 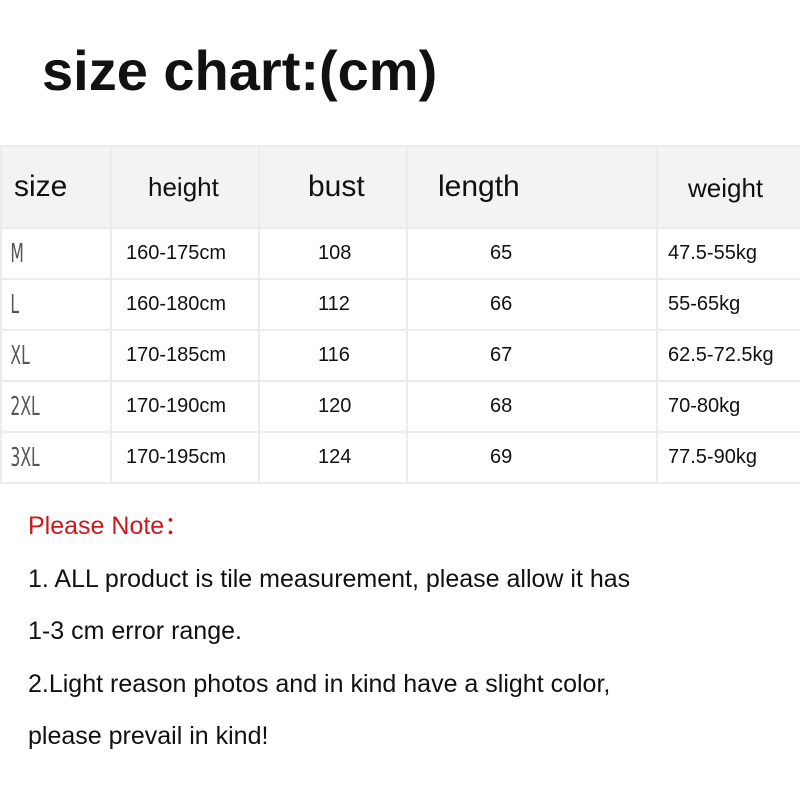 I want to click on cell-size: 3XL, so click(x=56, y=457).